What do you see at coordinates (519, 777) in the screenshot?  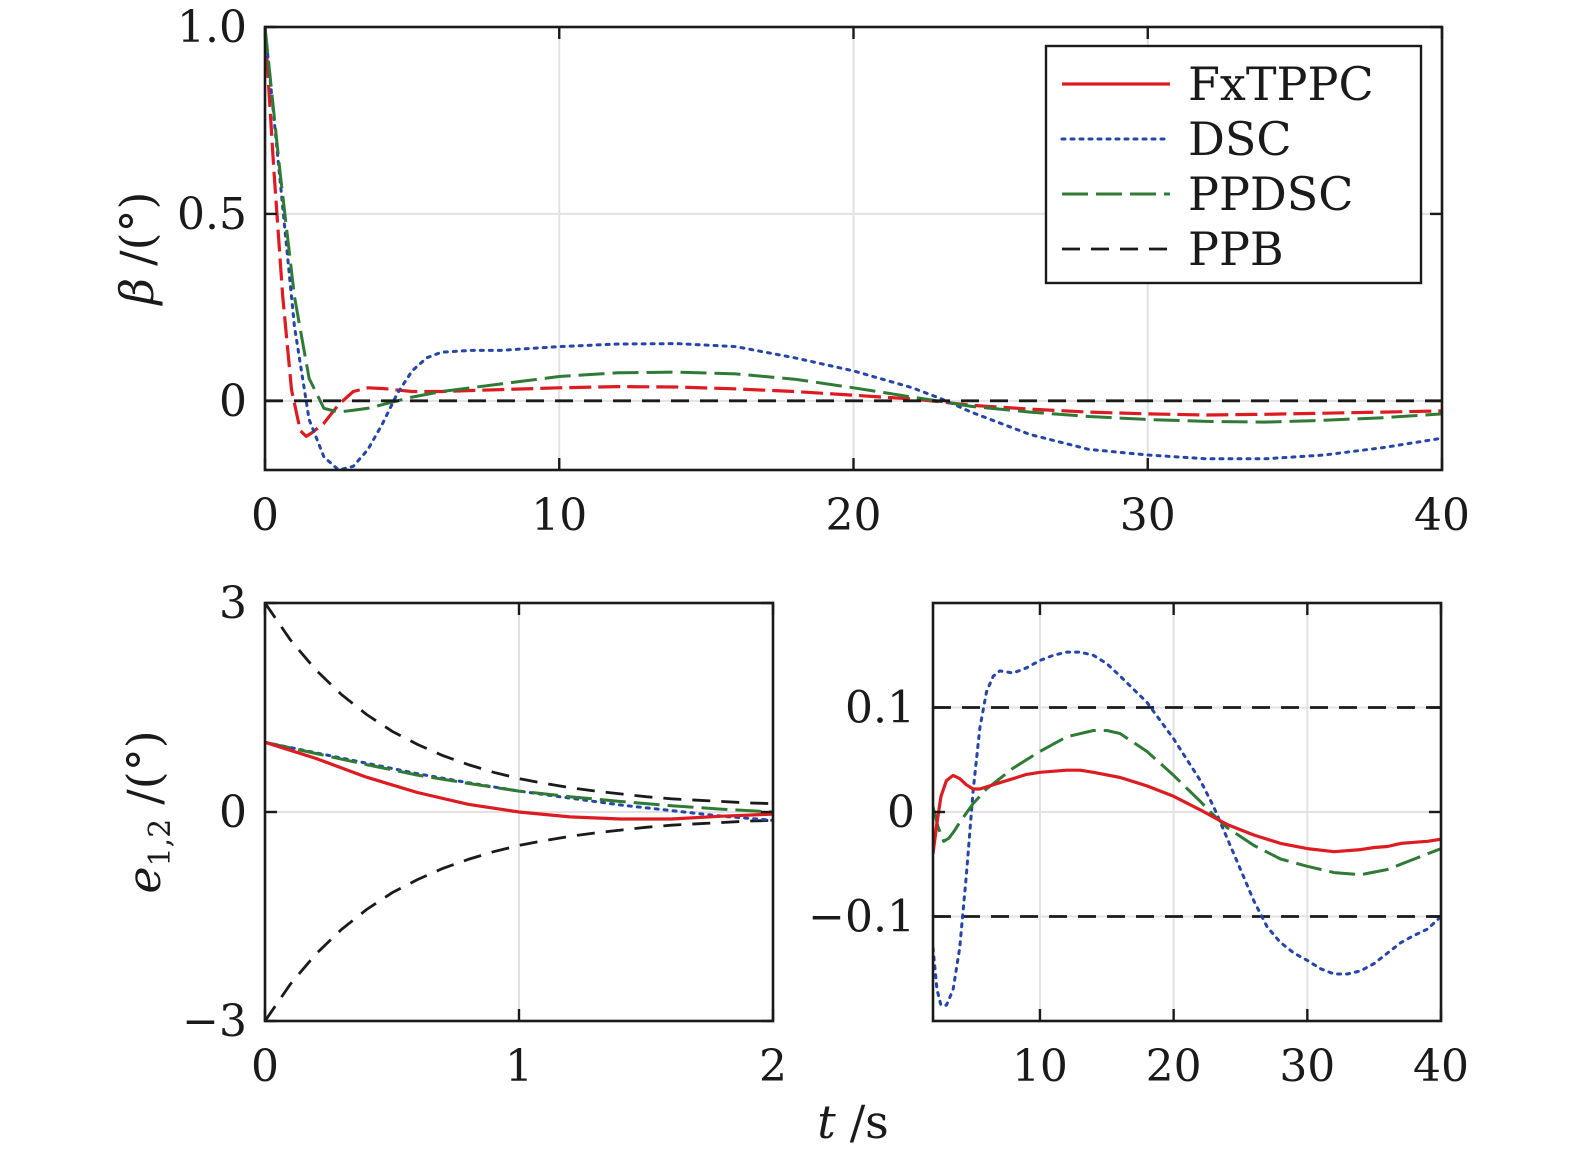 I see `bottom-left-series-ppdsc-line` at bounding box center [519, 777].